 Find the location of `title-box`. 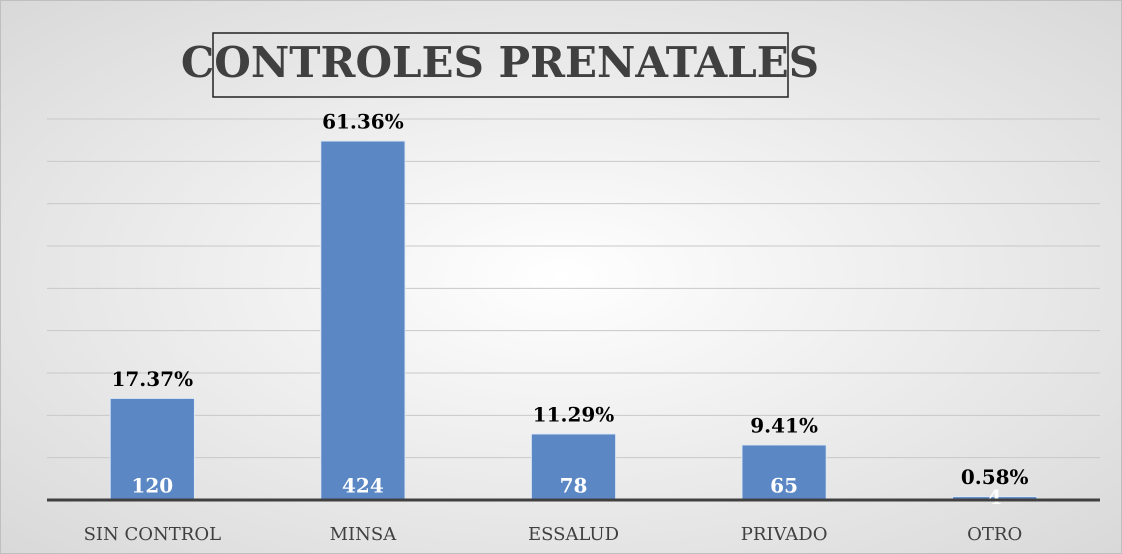

title-box is located at coordinates (500, 65).